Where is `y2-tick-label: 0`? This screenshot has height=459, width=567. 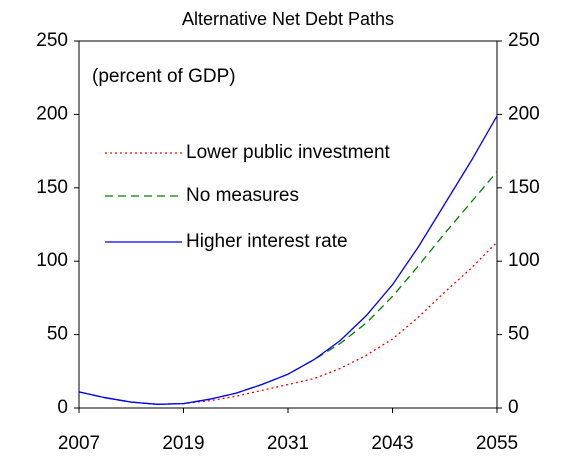 y2-tick-label: 0 is located at coordinates (513, 407).